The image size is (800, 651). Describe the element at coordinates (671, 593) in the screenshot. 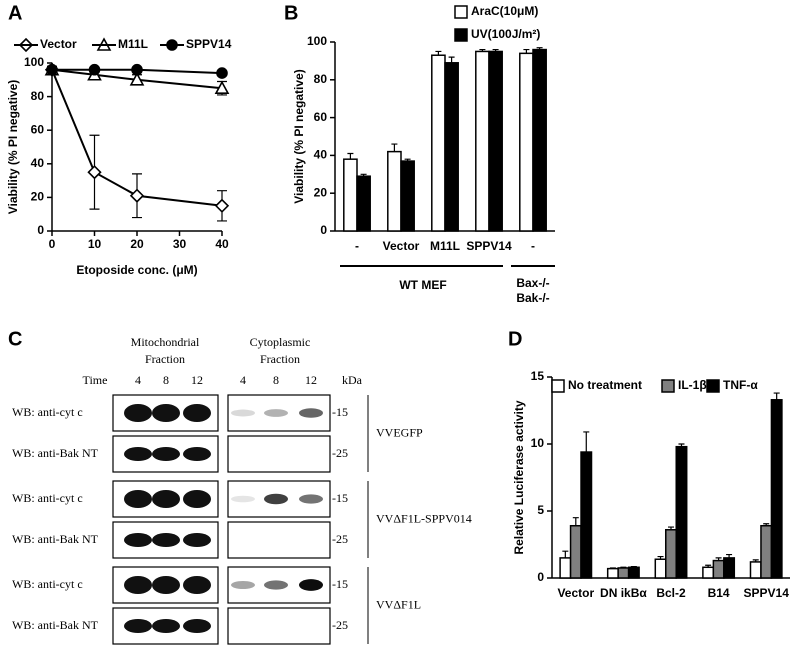

I see `x-tick-label: Bcl-2` at that location.